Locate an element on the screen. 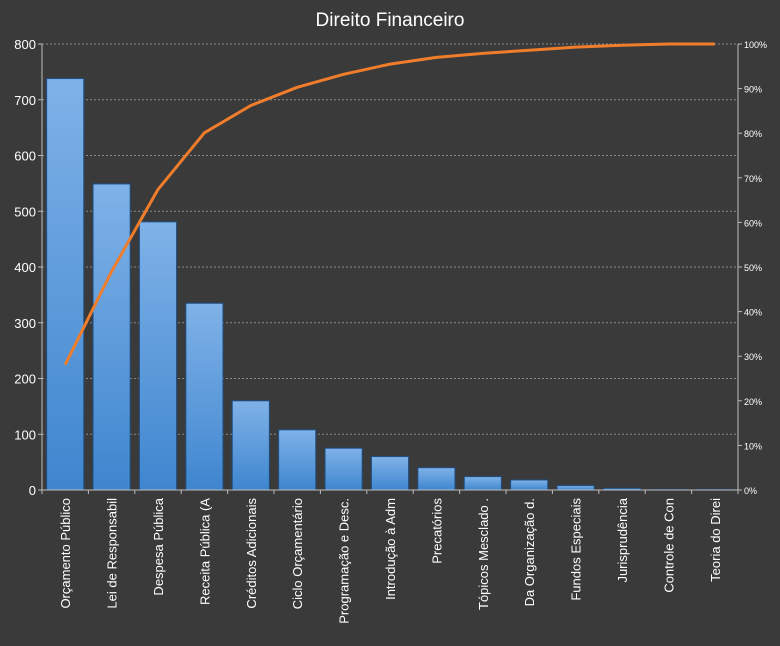 This screenshot has width=780, height=646. y-tick-label: 100 is located at coordinates (25, 434).